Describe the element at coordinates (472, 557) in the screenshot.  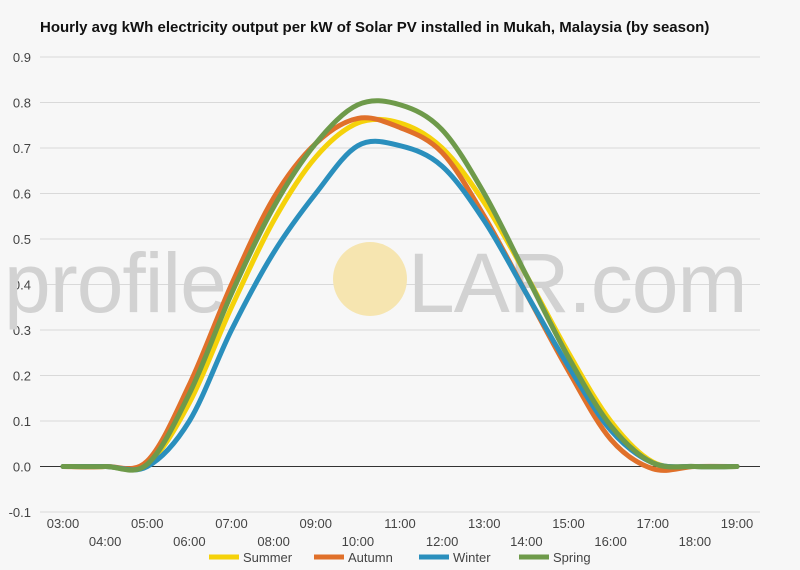
I see `legend-label-winter: Winter` at that location.